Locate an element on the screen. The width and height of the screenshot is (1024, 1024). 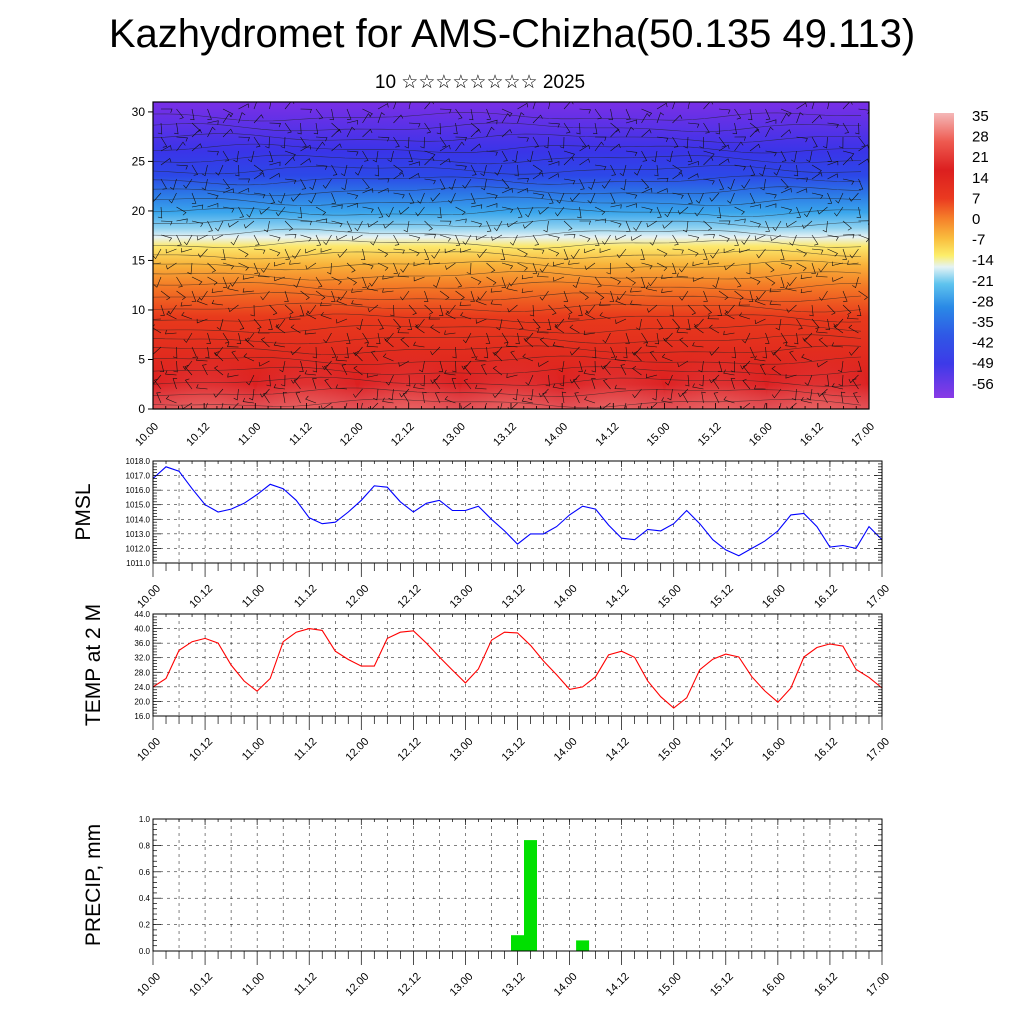
x-tick-label: 17.00 is located at coordinates (878, 597).